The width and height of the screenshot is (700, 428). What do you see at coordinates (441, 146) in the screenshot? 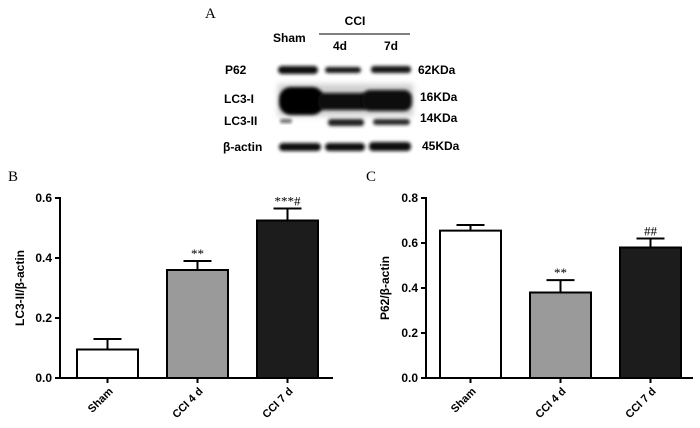
I see `size-label-45kda: 45KDa` at bounding box center [441, 146].